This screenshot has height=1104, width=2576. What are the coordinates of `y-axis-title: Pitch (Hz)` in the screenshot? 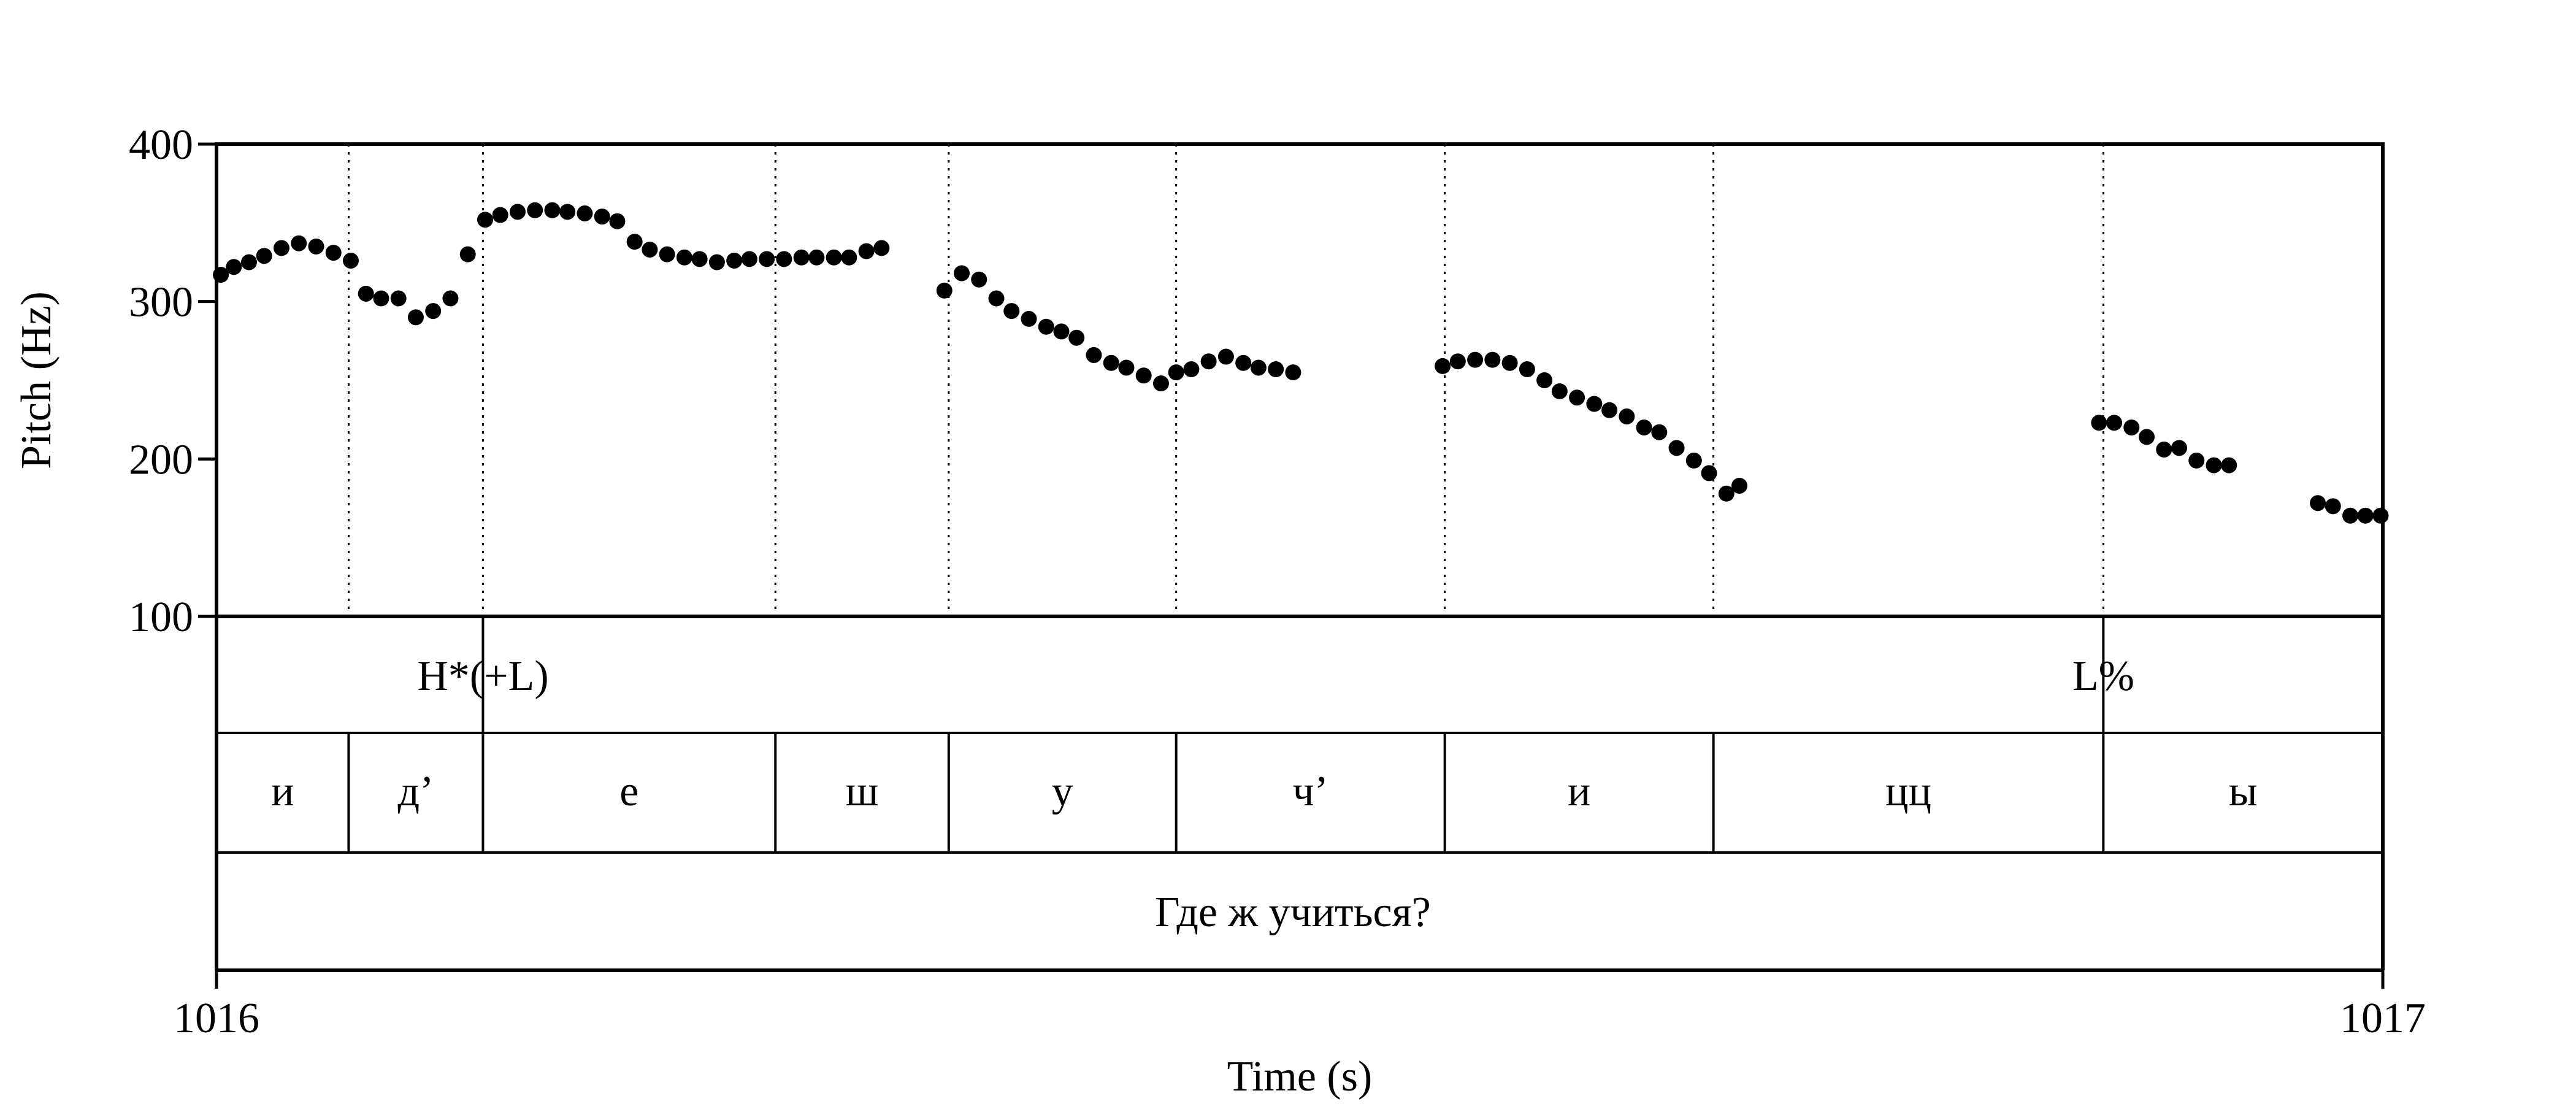 It's located at (36, 380).